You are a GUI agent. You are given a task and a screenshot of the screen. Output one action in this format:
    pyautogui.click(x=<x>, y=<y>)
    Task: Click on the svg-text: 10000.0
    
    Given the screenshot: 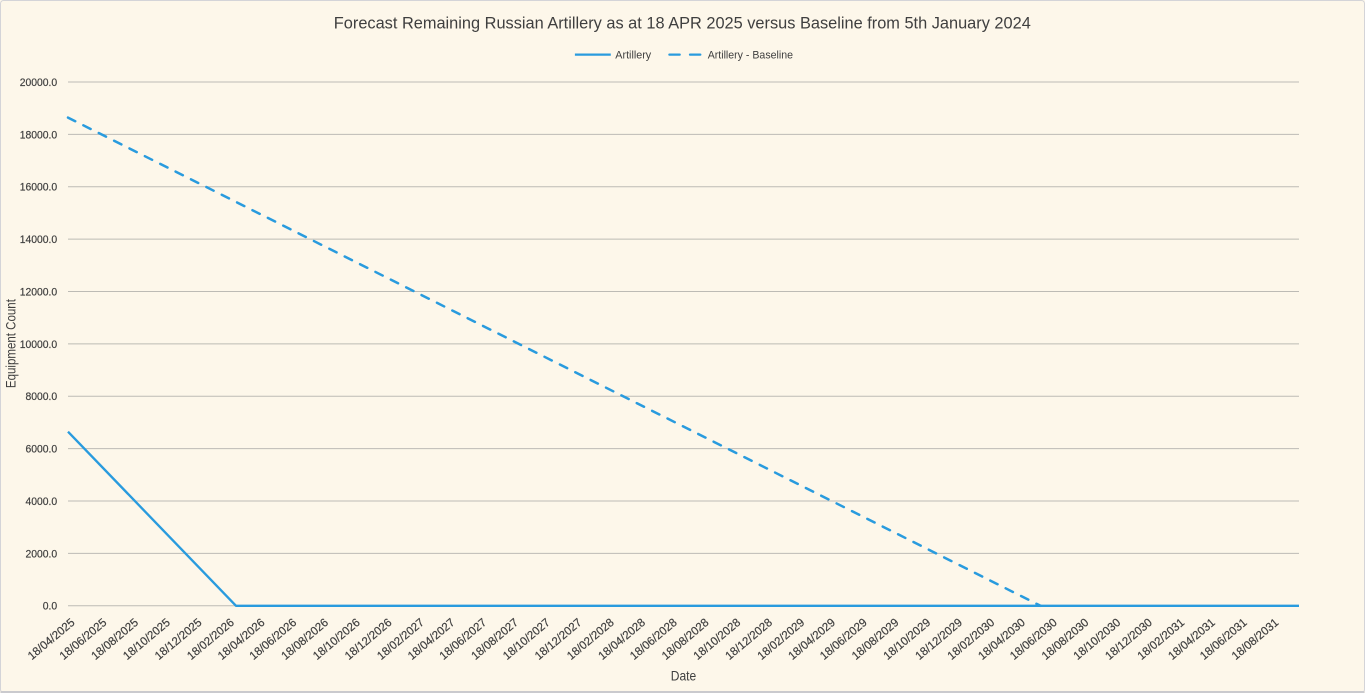 What is the action you would take?
    pyautogui.click(x=39, y=345)
    